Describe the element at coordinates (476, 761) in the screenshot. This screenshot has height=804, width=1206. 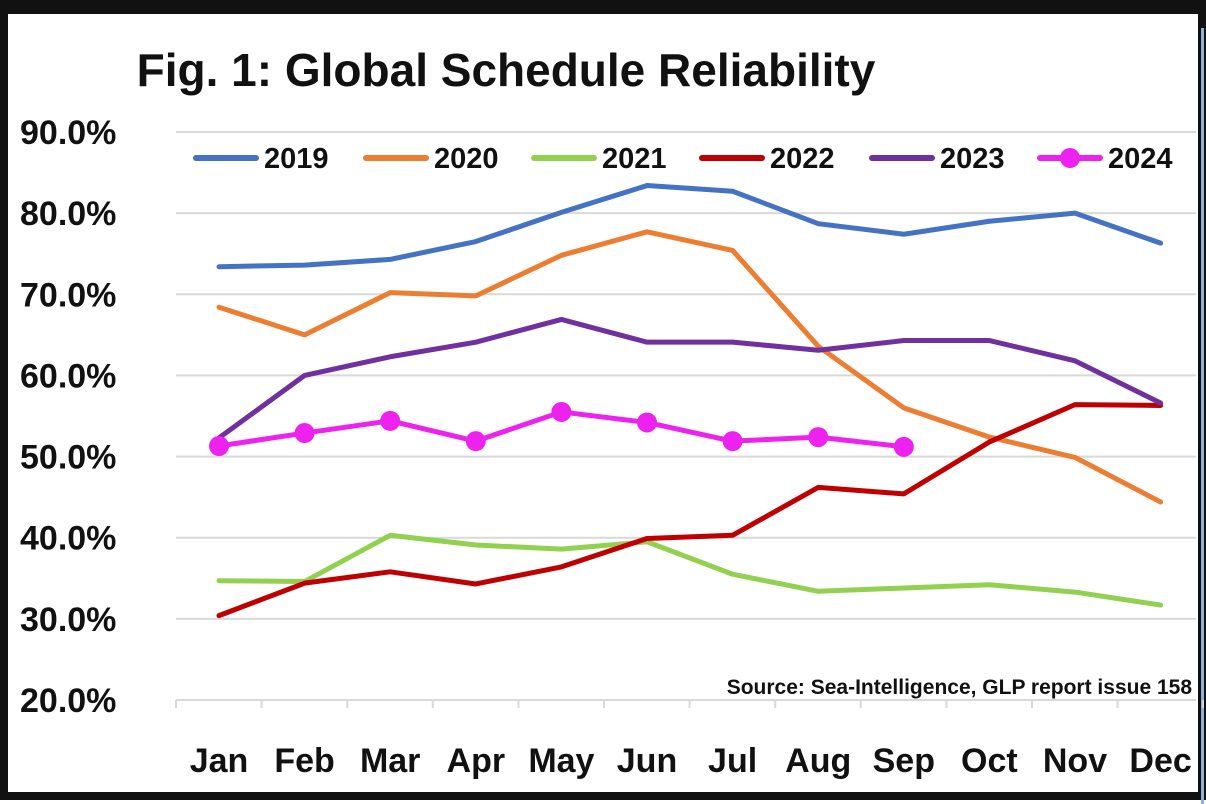
I see `x-tick-label: Apr` at that location.